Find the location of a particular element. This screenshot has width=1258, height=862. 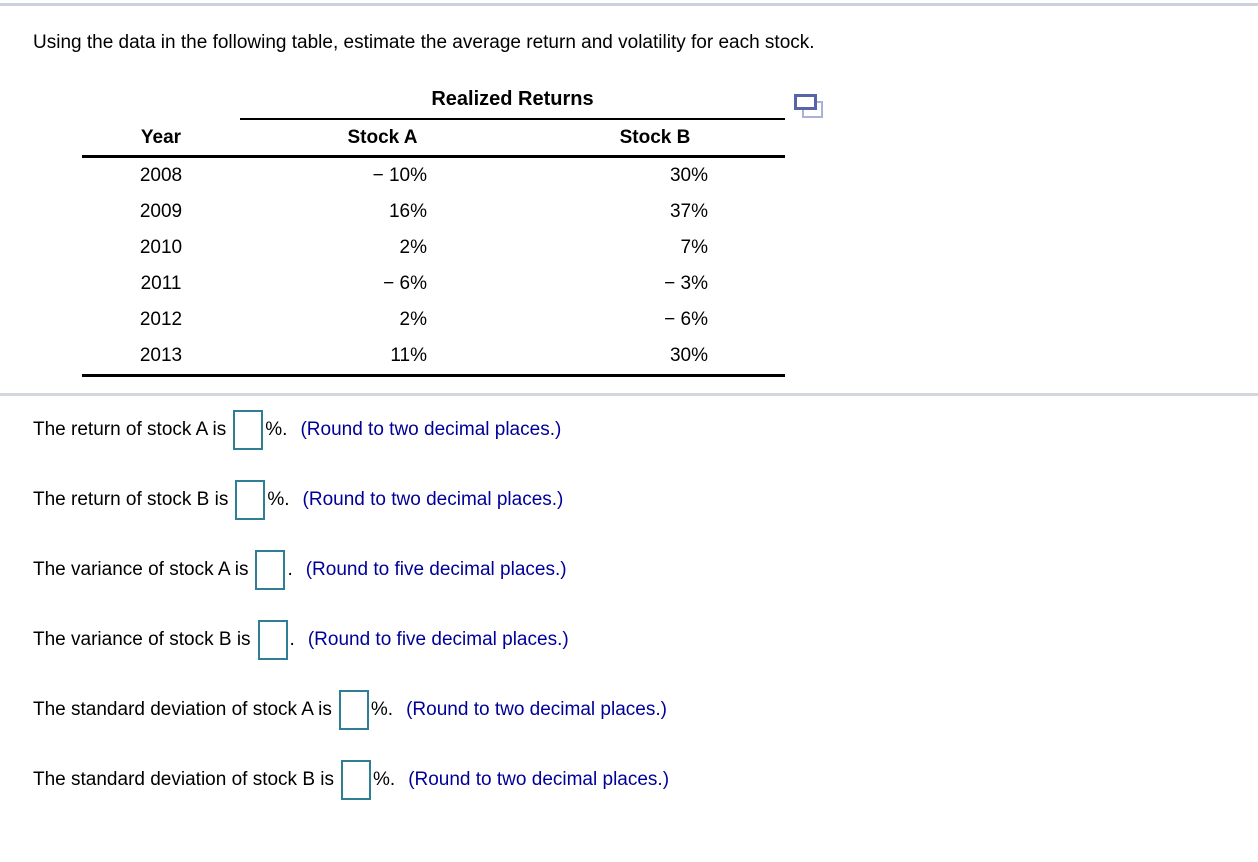

answer-prefix: The return of stock A is is located at coordinates (130, 429).